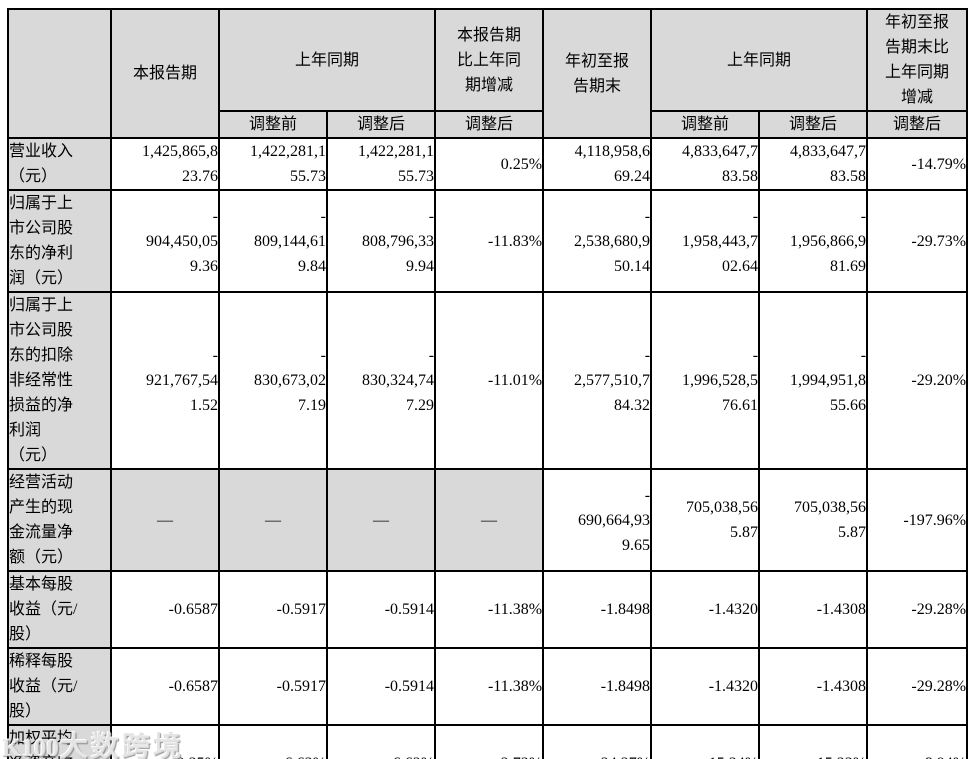 The width and height of the screenshot is (973, 759). I want to click on table-cell: 4,118,958,6 69.24, so click(597, 164).